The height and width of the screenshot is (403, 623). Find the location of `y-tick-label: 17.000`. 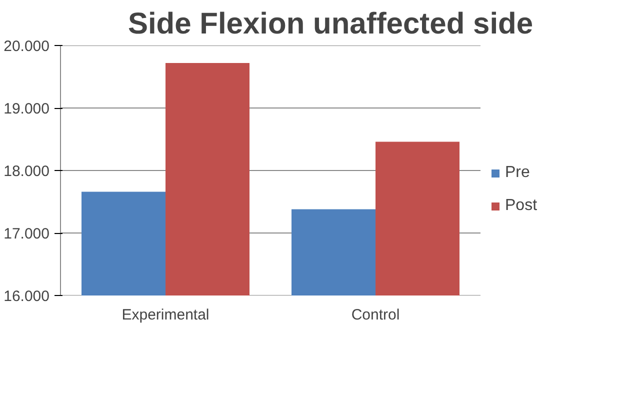

y-tick-label: 17.000 is located at coordinates (27, 234).